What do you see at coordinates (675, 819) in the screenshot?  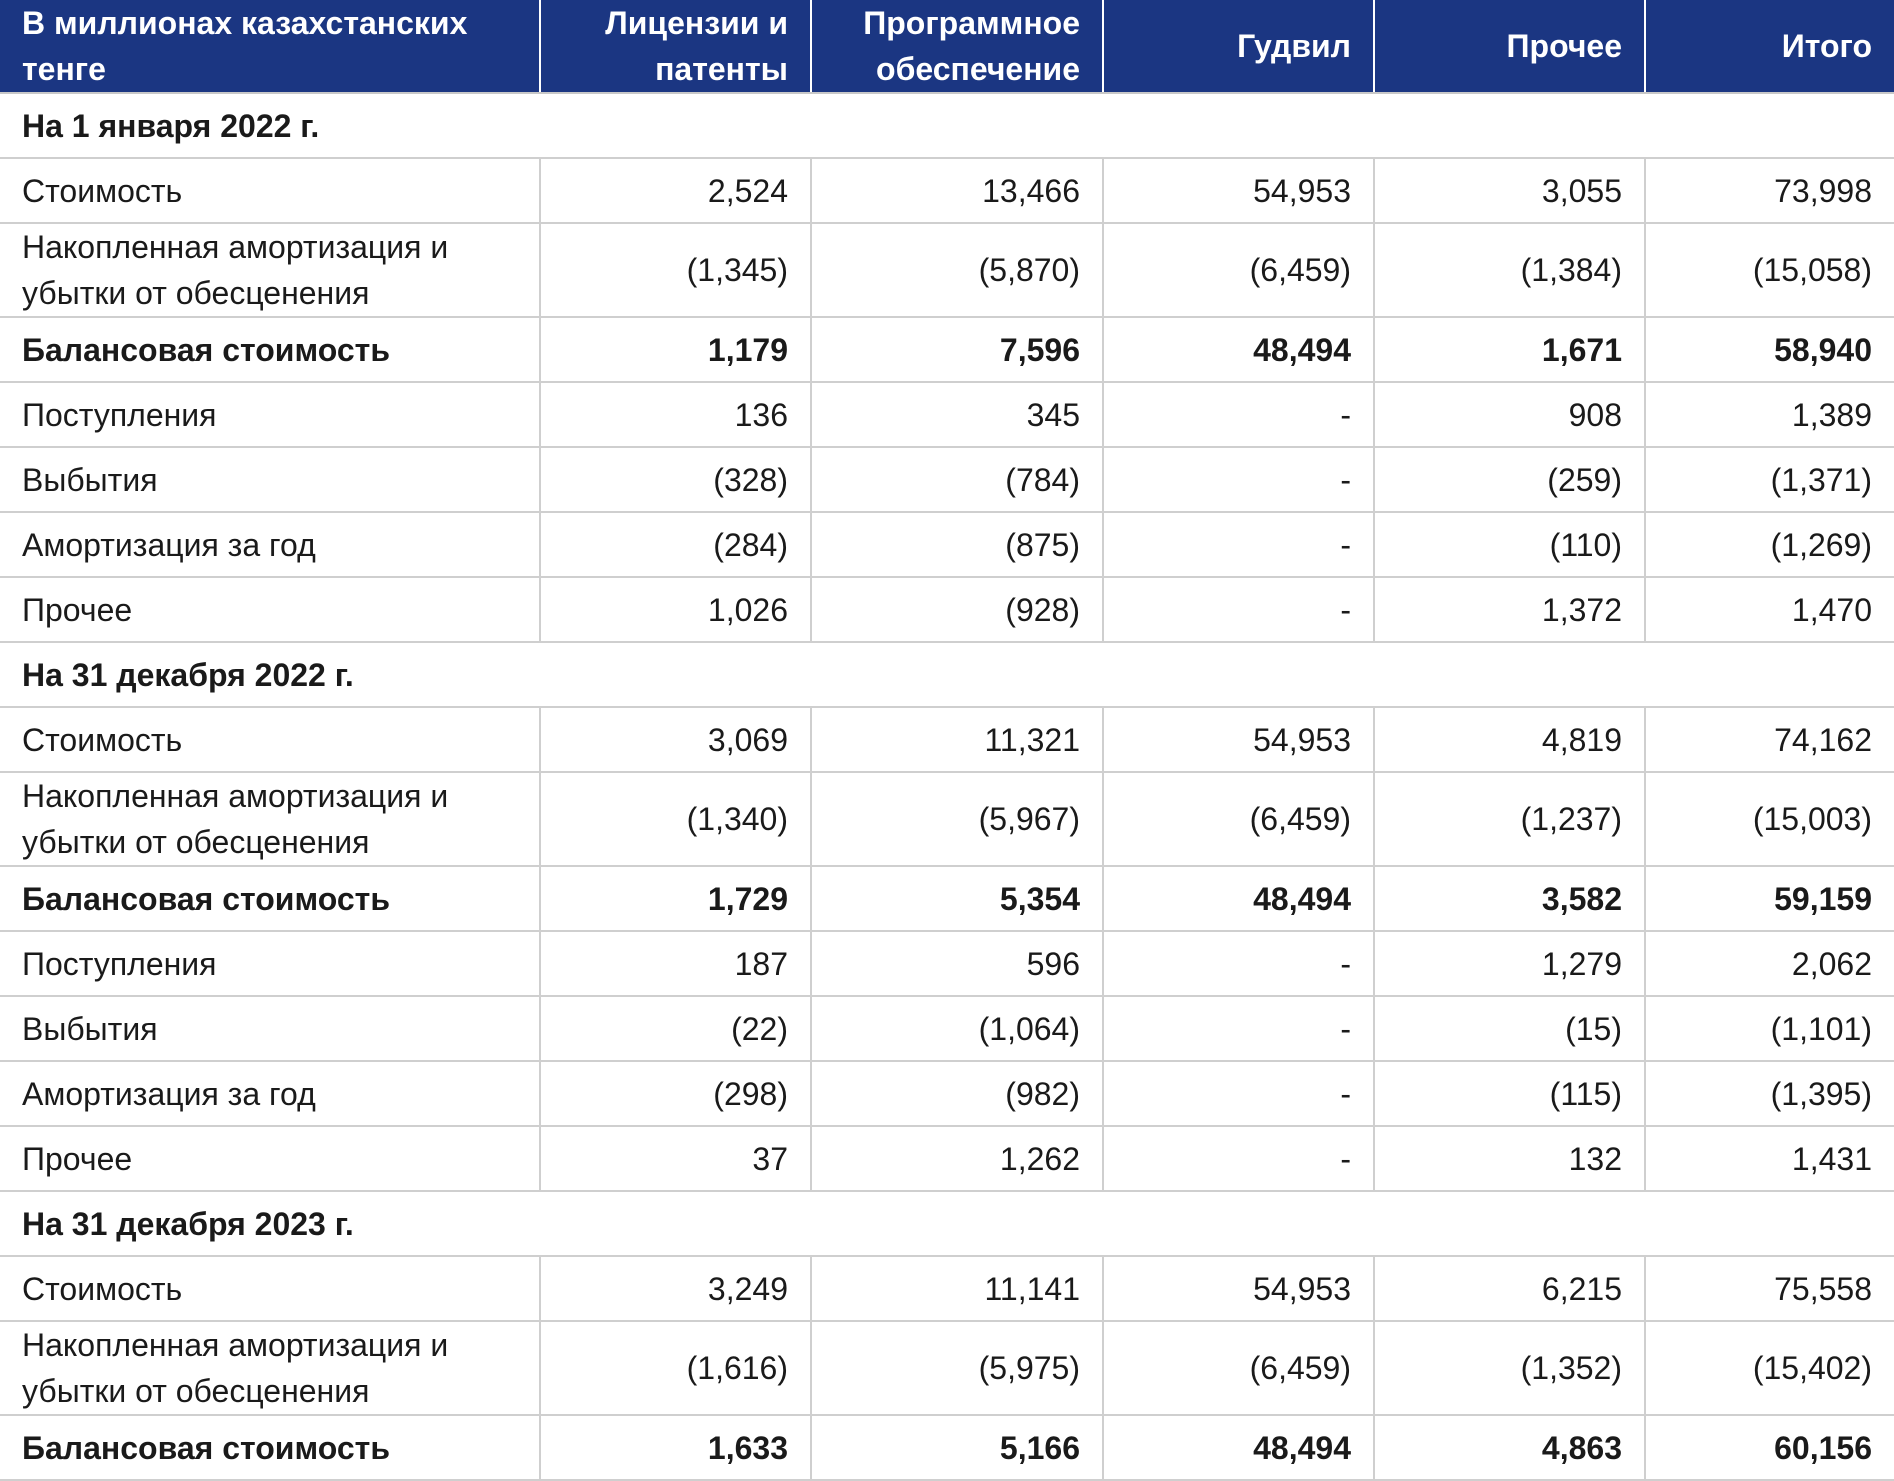 I see `cell-licenses: (1,340)` at bounding box center [675, 819].